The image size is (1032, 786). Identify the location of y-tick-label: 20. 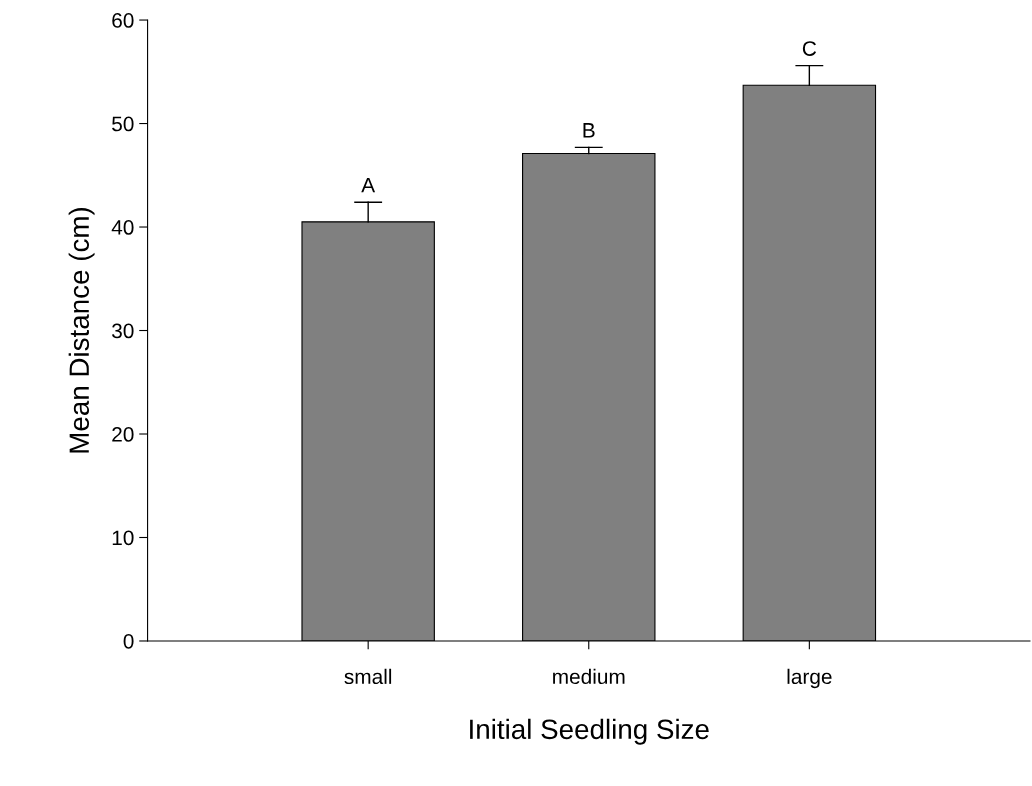
(123, 434).